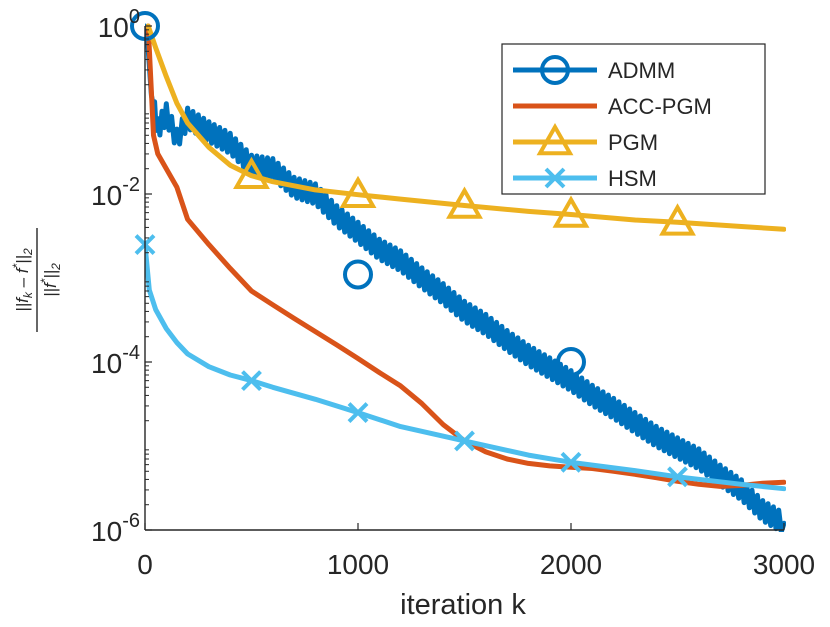  I want to click on x-tick-label: 2000, so click(571, 564).